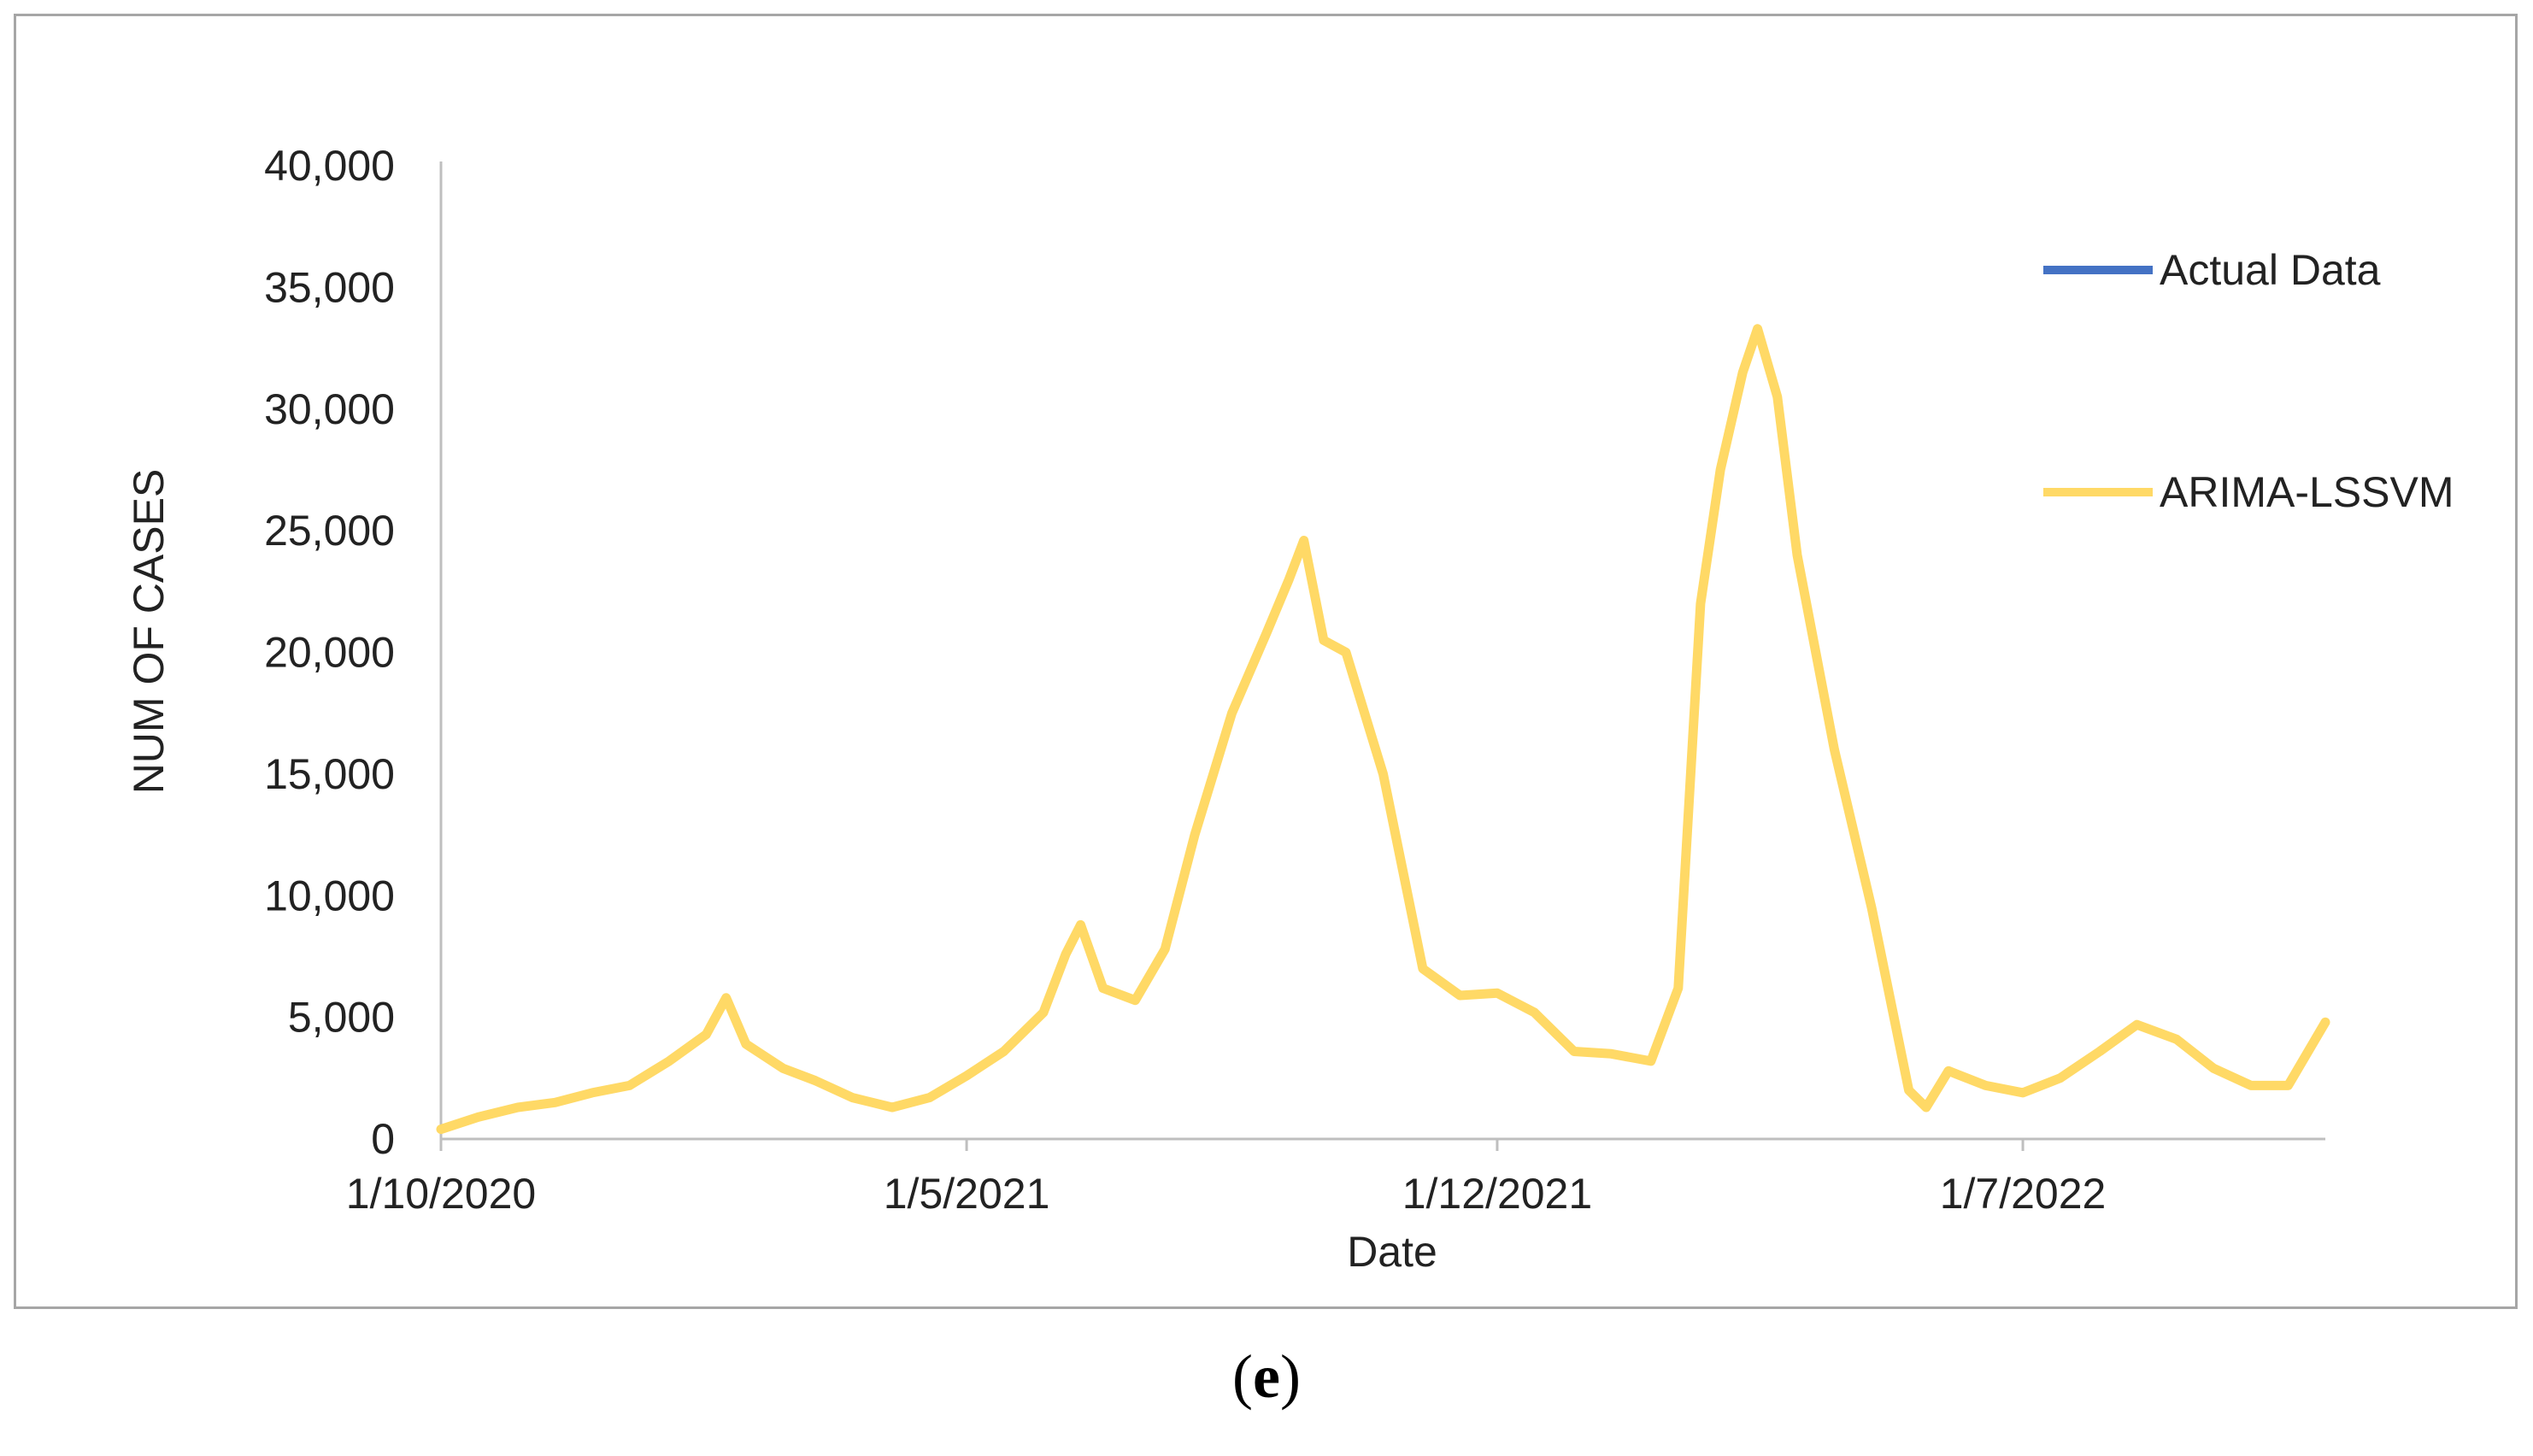  Describe the element at coordinates (1497, 1194) in the screenshot. I see `x-tick-label: 1/12/2021` at that location.